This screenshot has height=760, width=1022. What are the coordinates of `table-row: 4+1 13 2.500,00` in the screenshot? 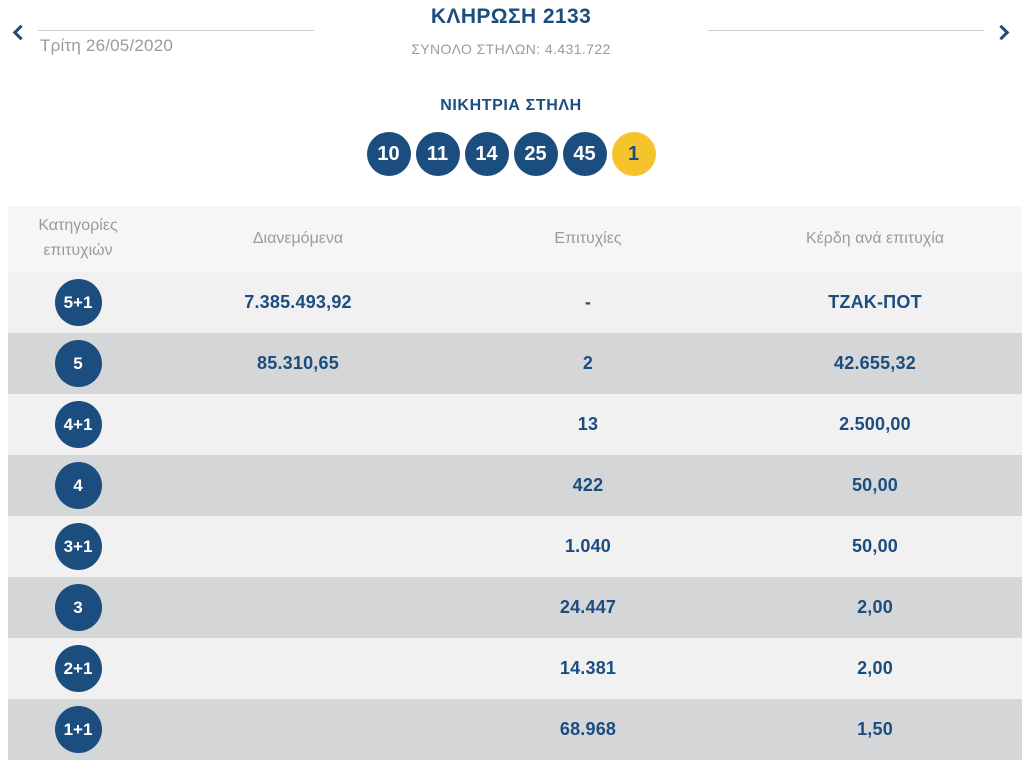 It's located at (515, 424).